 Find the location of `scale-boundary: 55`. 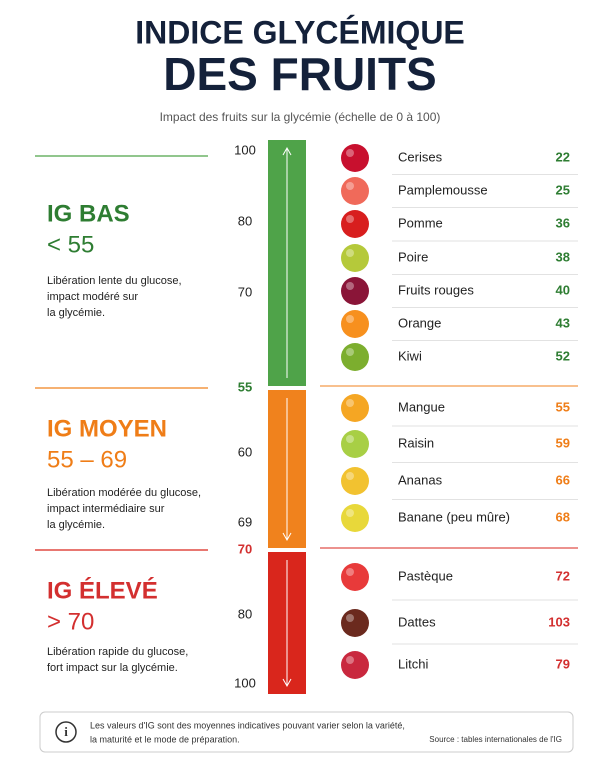

scale-boundary: 55 is located at coordinates (245, 386).